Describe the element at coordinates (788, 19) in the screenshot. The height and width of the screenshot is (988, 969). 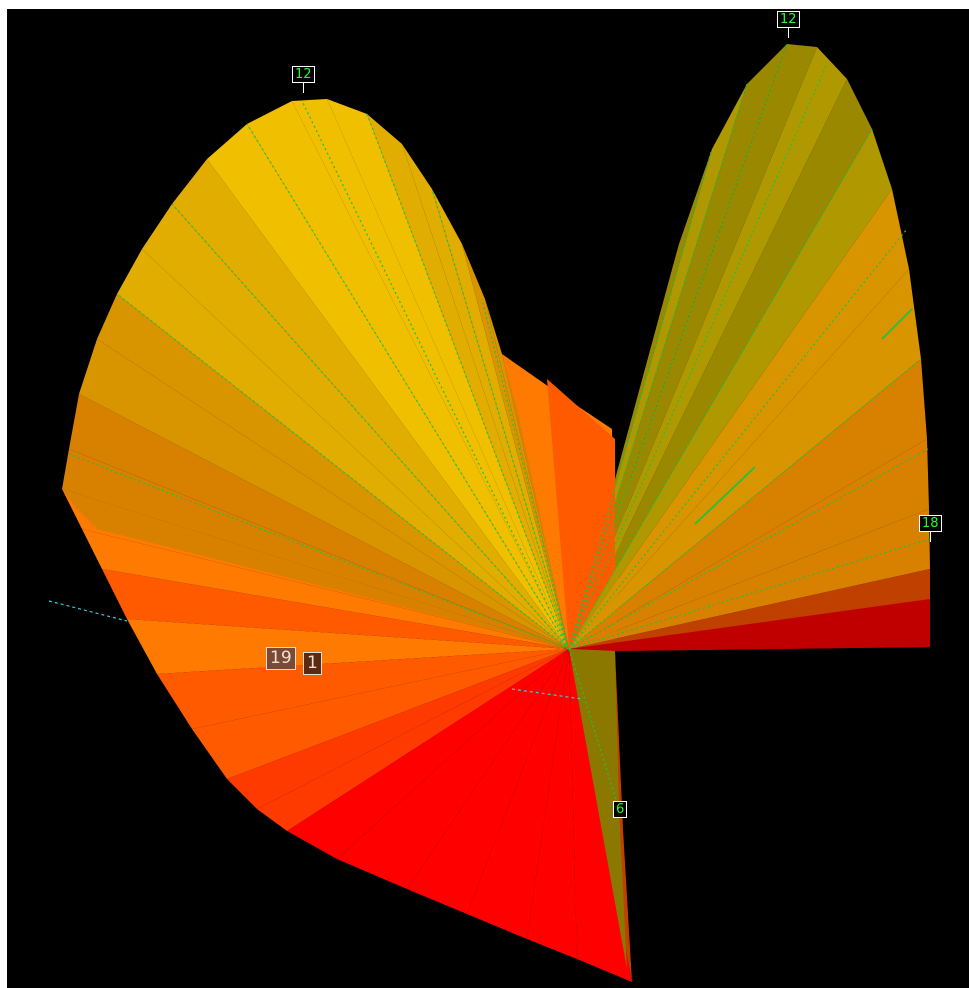
I see `hour-label-right-top-text: 12` at that location.